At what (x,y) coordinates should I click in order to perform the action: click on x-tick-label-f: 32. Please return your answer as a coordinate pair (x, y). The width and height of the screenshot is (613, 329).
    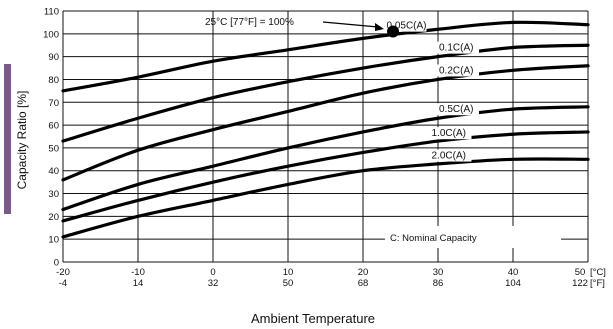
    Looking at the image, I should click on (213, 283).